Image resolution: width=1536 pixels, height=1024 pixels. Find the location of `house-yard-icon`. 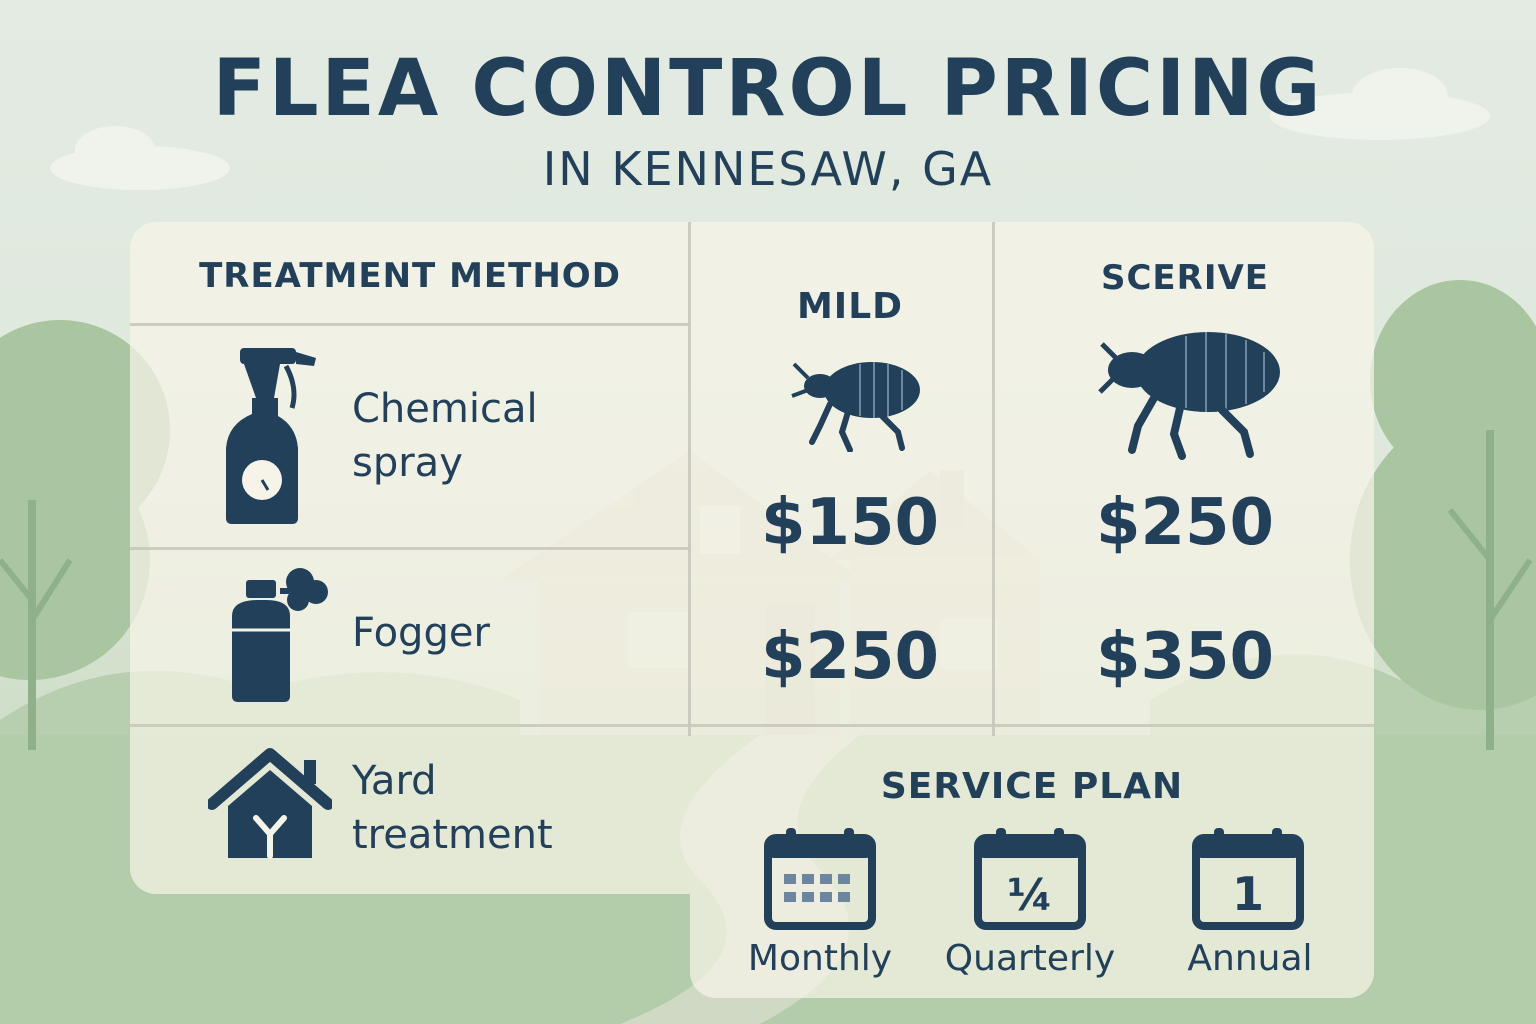

house-yard-icon is located at coordinates (270, 803).